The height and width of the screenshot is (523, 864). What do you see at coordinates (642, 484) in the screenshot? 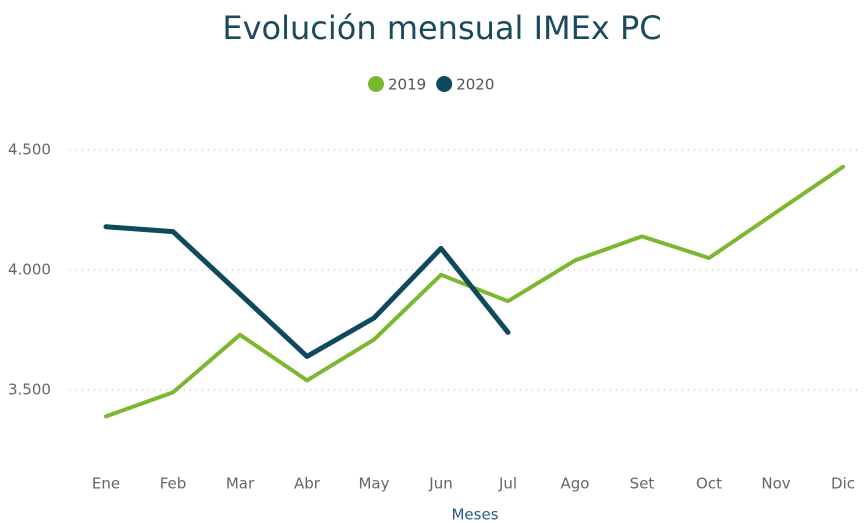
I see `x-tick-label: Set` at bounding box center [642, 484].